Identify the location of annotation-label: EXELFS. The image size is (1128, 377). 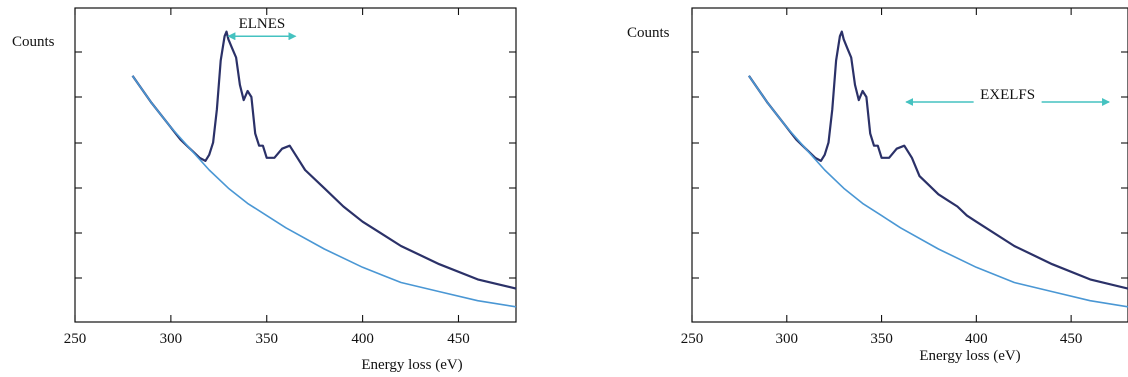
(1007, 95).